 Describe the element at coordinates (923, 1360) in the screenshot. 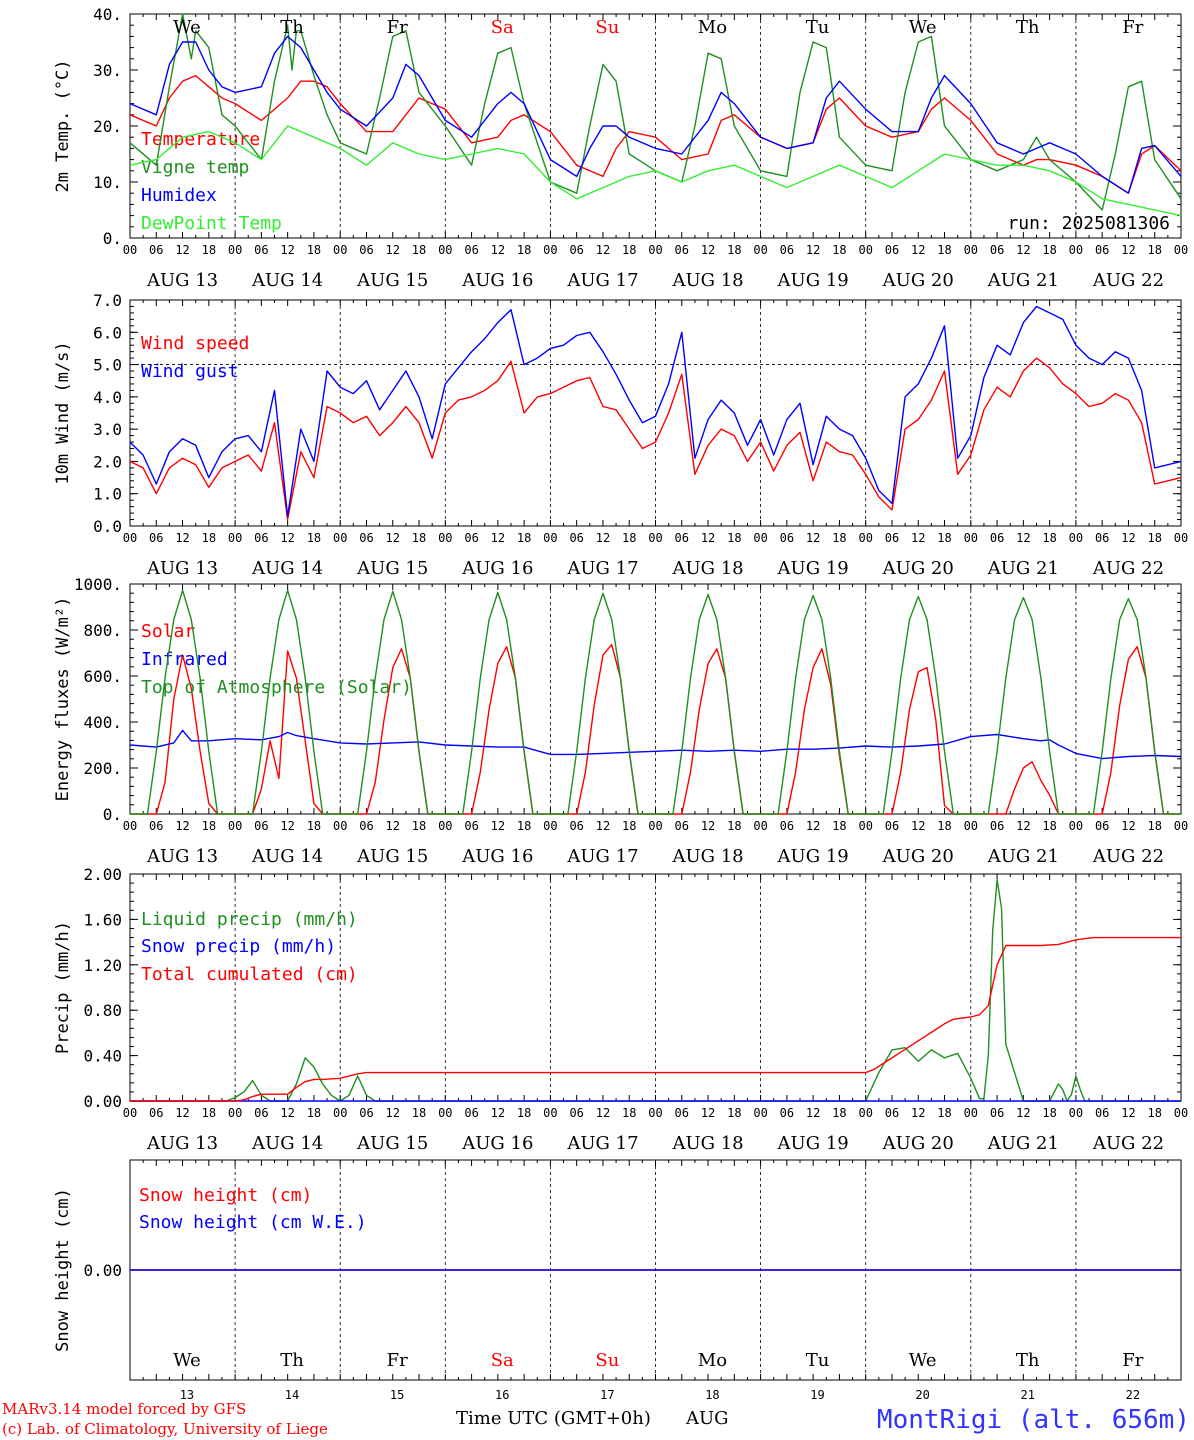

I see `day-name-bottom: We` at that location.